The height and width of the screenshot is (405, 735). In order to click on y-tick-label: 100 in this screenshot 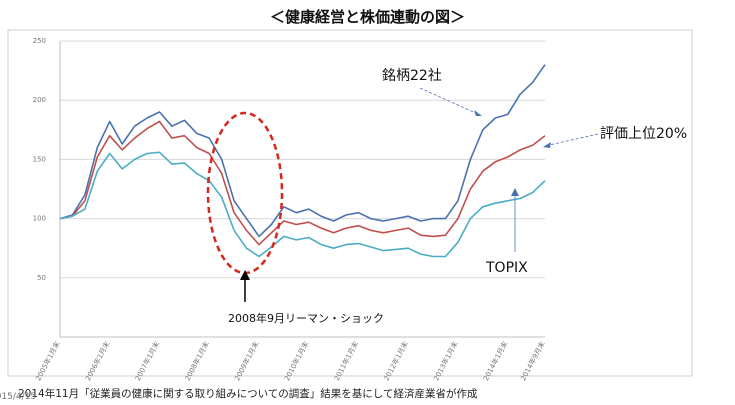, I will do `click(39, 219)`.